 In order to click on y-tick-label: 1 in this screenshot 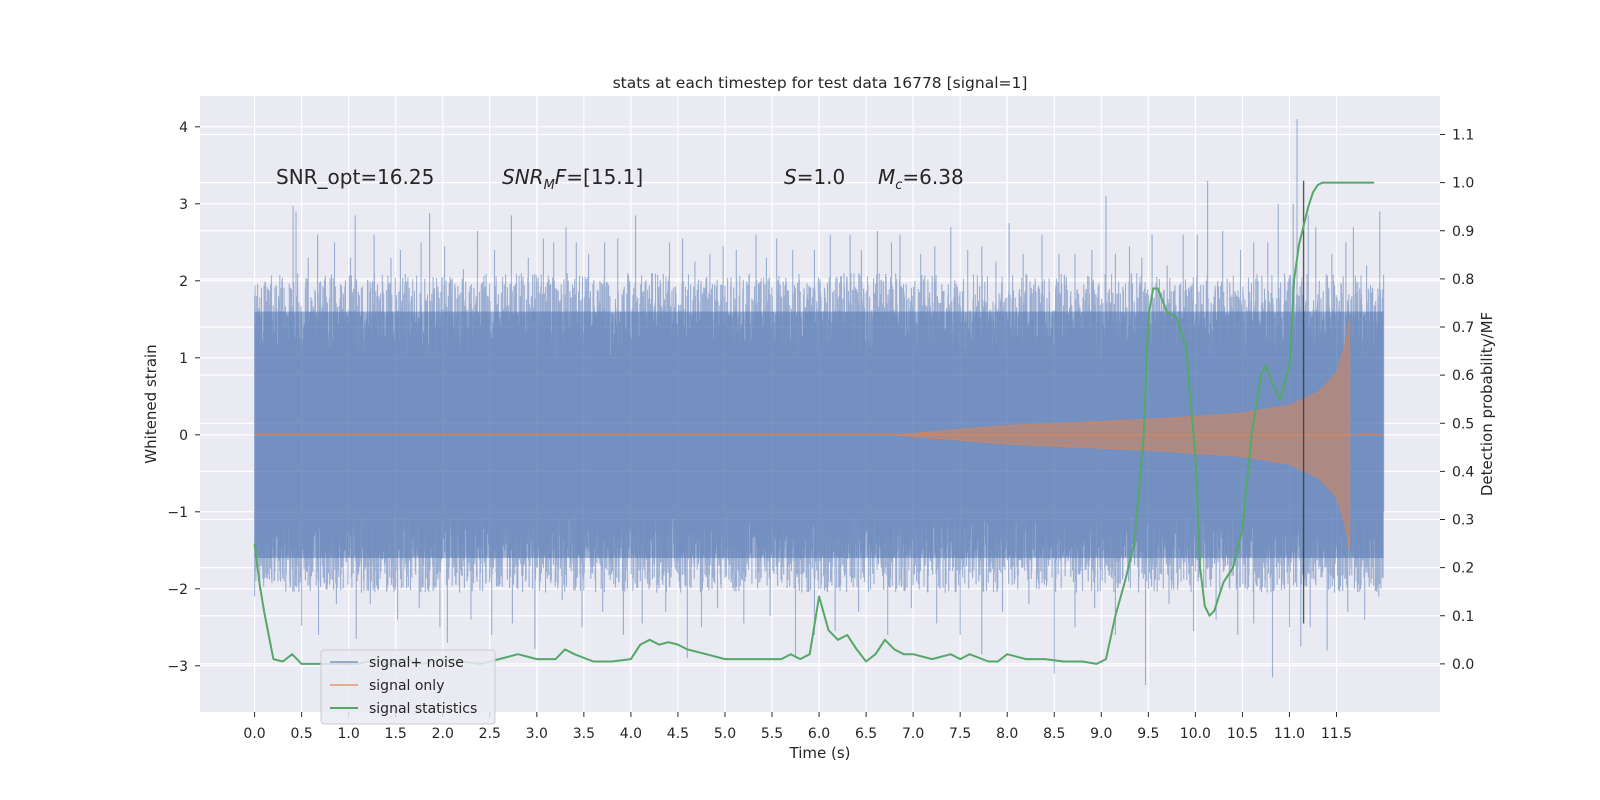, I will do `click(183, 359)`.